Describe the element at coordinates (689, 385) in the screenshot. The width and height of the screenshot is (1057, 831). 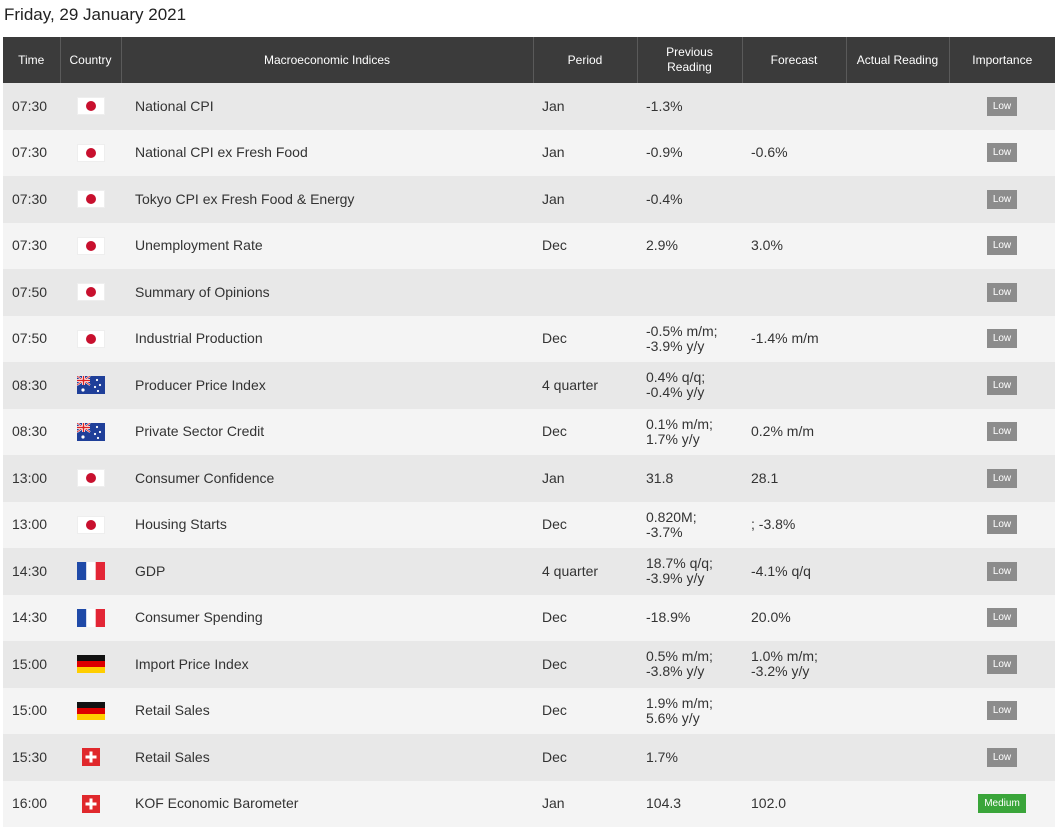
I see `prev-cell: 0.4% q/q; -0.4% y/y` at that location.